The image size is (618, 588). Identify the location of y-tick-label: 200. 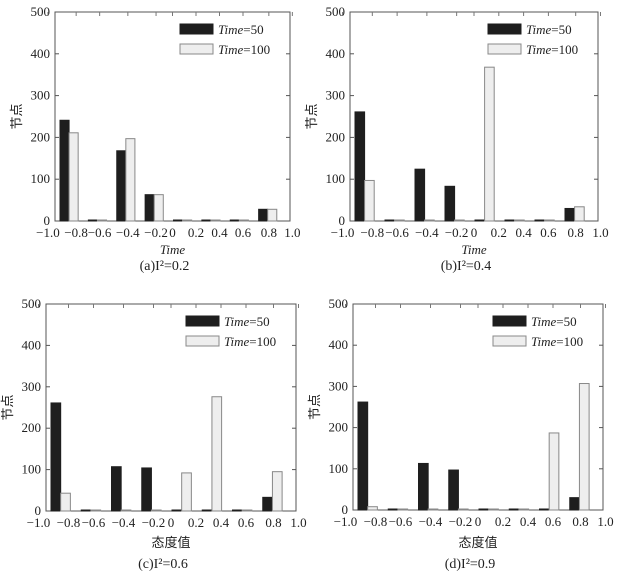
(32, 427).